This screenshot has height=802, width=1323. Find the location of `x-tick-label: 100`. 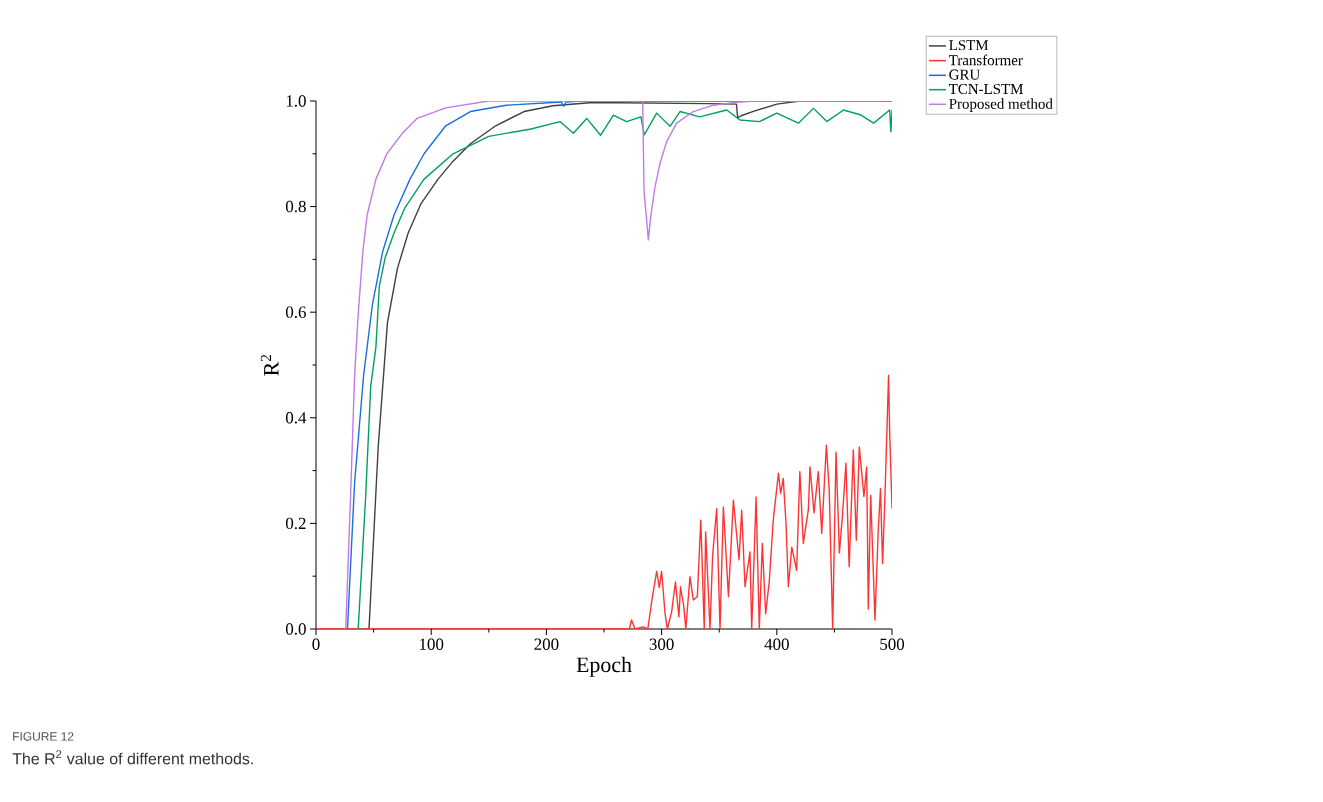

x-tick-label: 100 is located at coordinates (431, 644).